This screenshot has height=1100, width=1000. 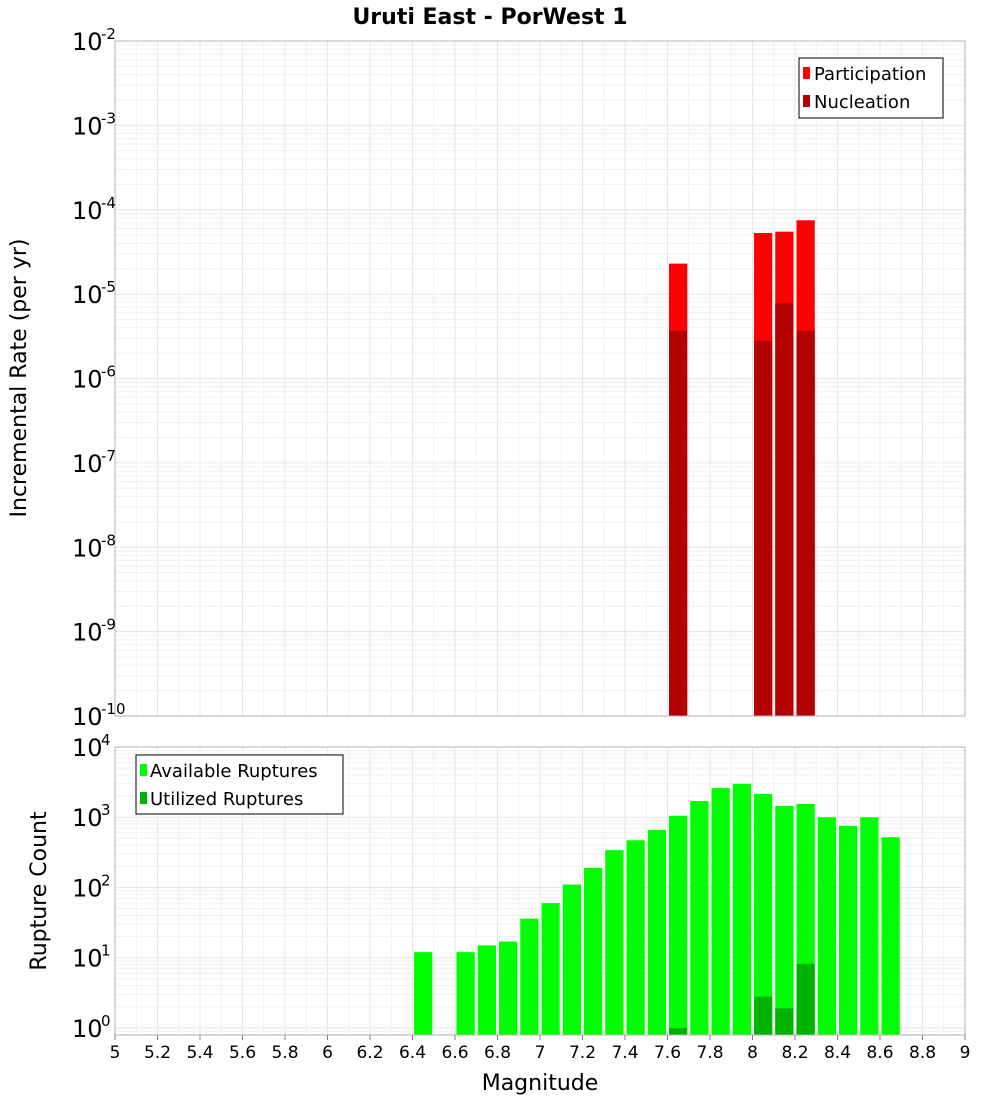 What do you see at coordinates (709, 1053) in the screenshot?
I see `x-tick-label: 7.8` at bounding box center [709, 1053].